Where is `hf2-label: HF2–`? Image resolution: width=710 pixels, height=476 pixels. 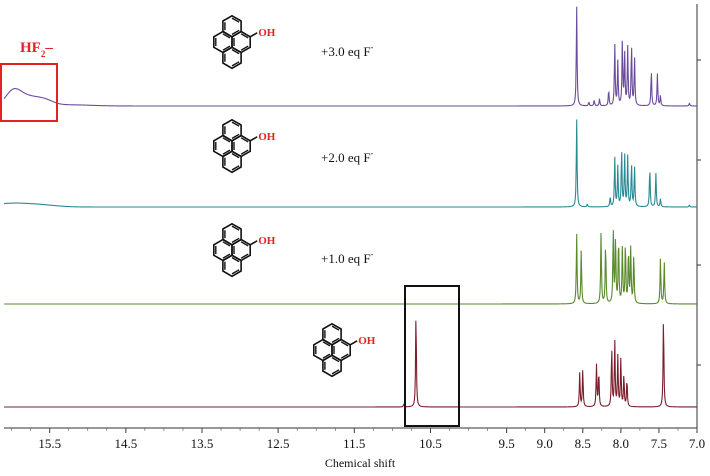 hf2-label: HF2– is located at coordinates (36, 49).